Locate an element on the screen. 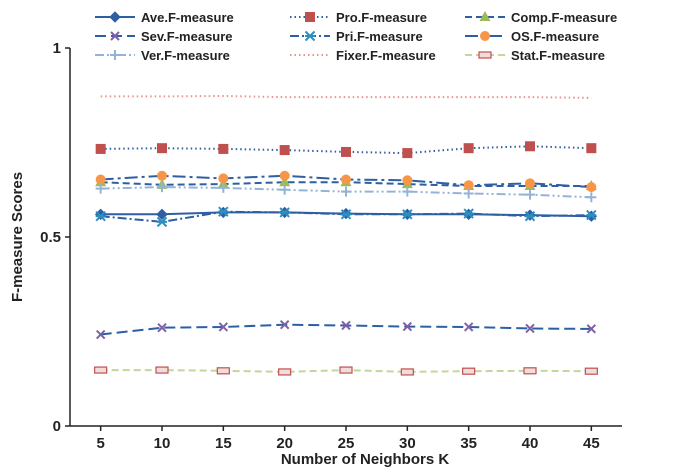  legend-label: Comp.F-measure is located at coordinates (564, 17).